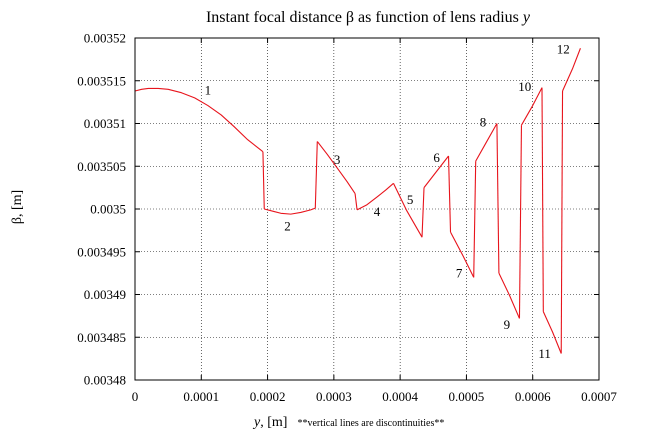  What do you see at coordinates (273, 422) in the screenshot?
I see `x-axis-label-unit: , [m]` at bounding box center [273, 422].